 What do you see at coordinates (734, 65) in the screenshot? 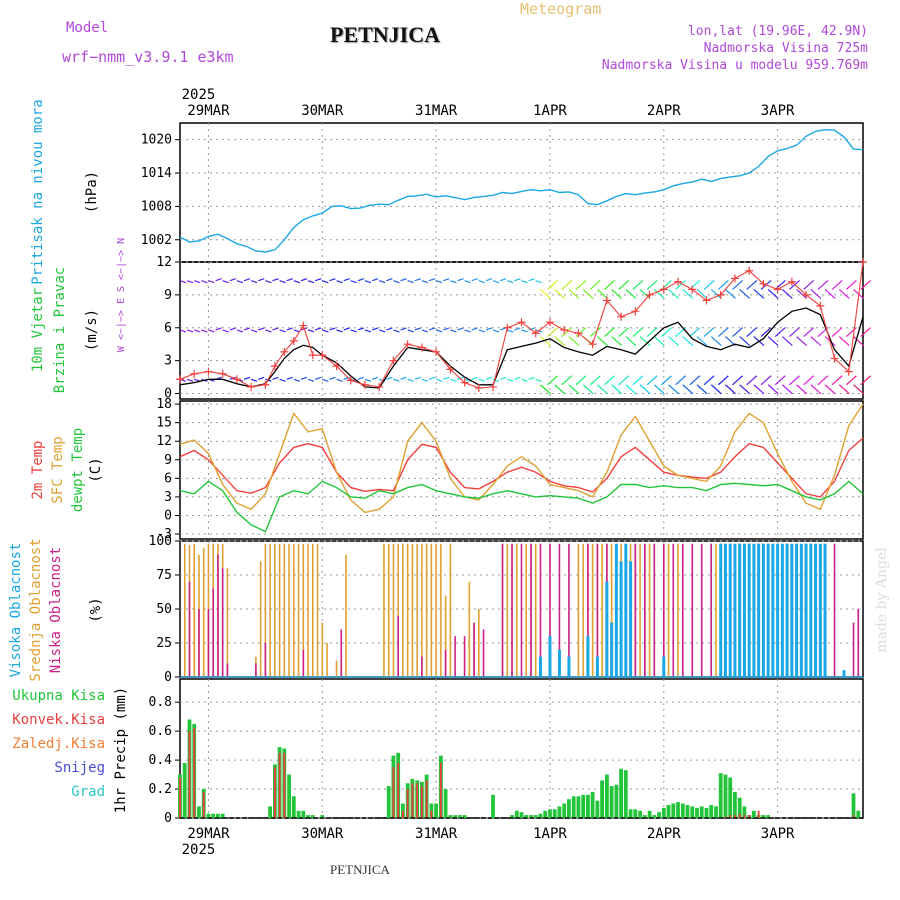
I see `model-elevation-label: Nadmorska Visina u modelu 959.769m` at bounding box center [734, 65].